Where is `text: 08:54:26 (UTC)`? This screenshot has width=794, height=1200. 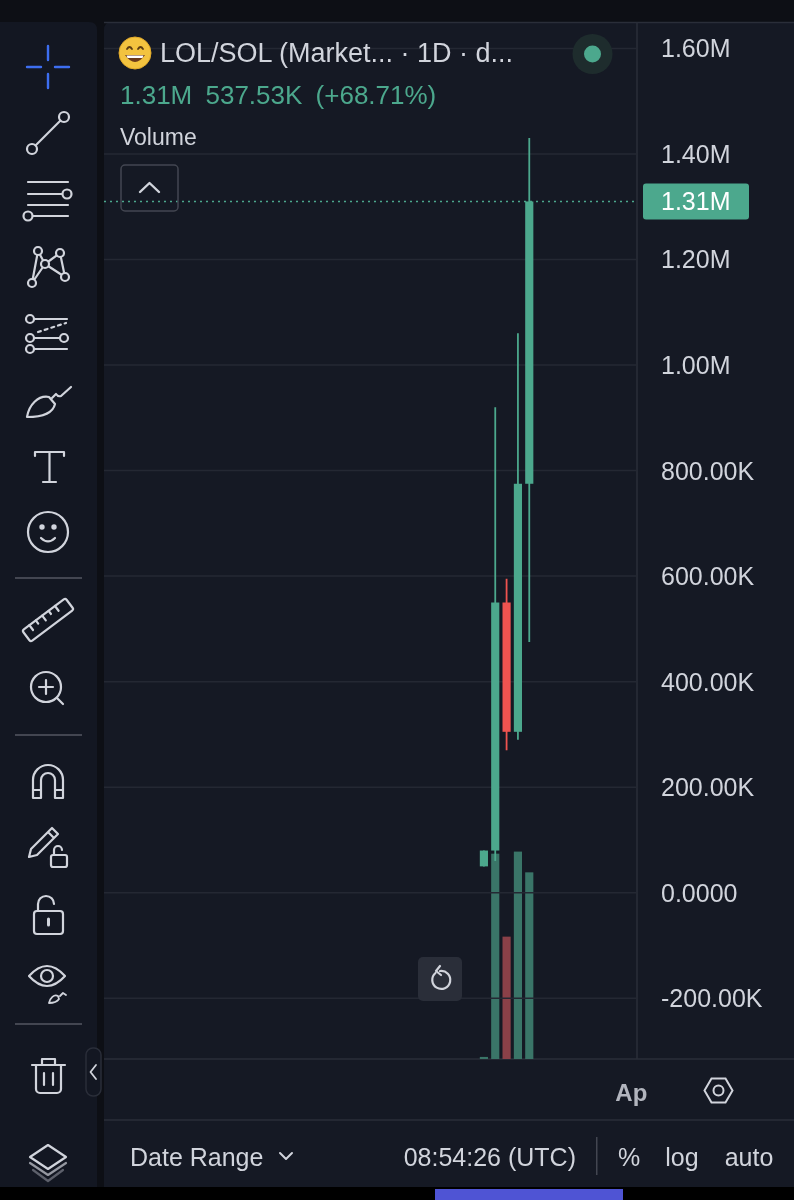
text: 08:54:26 (UTC) is located at coordinates (489, 1157).